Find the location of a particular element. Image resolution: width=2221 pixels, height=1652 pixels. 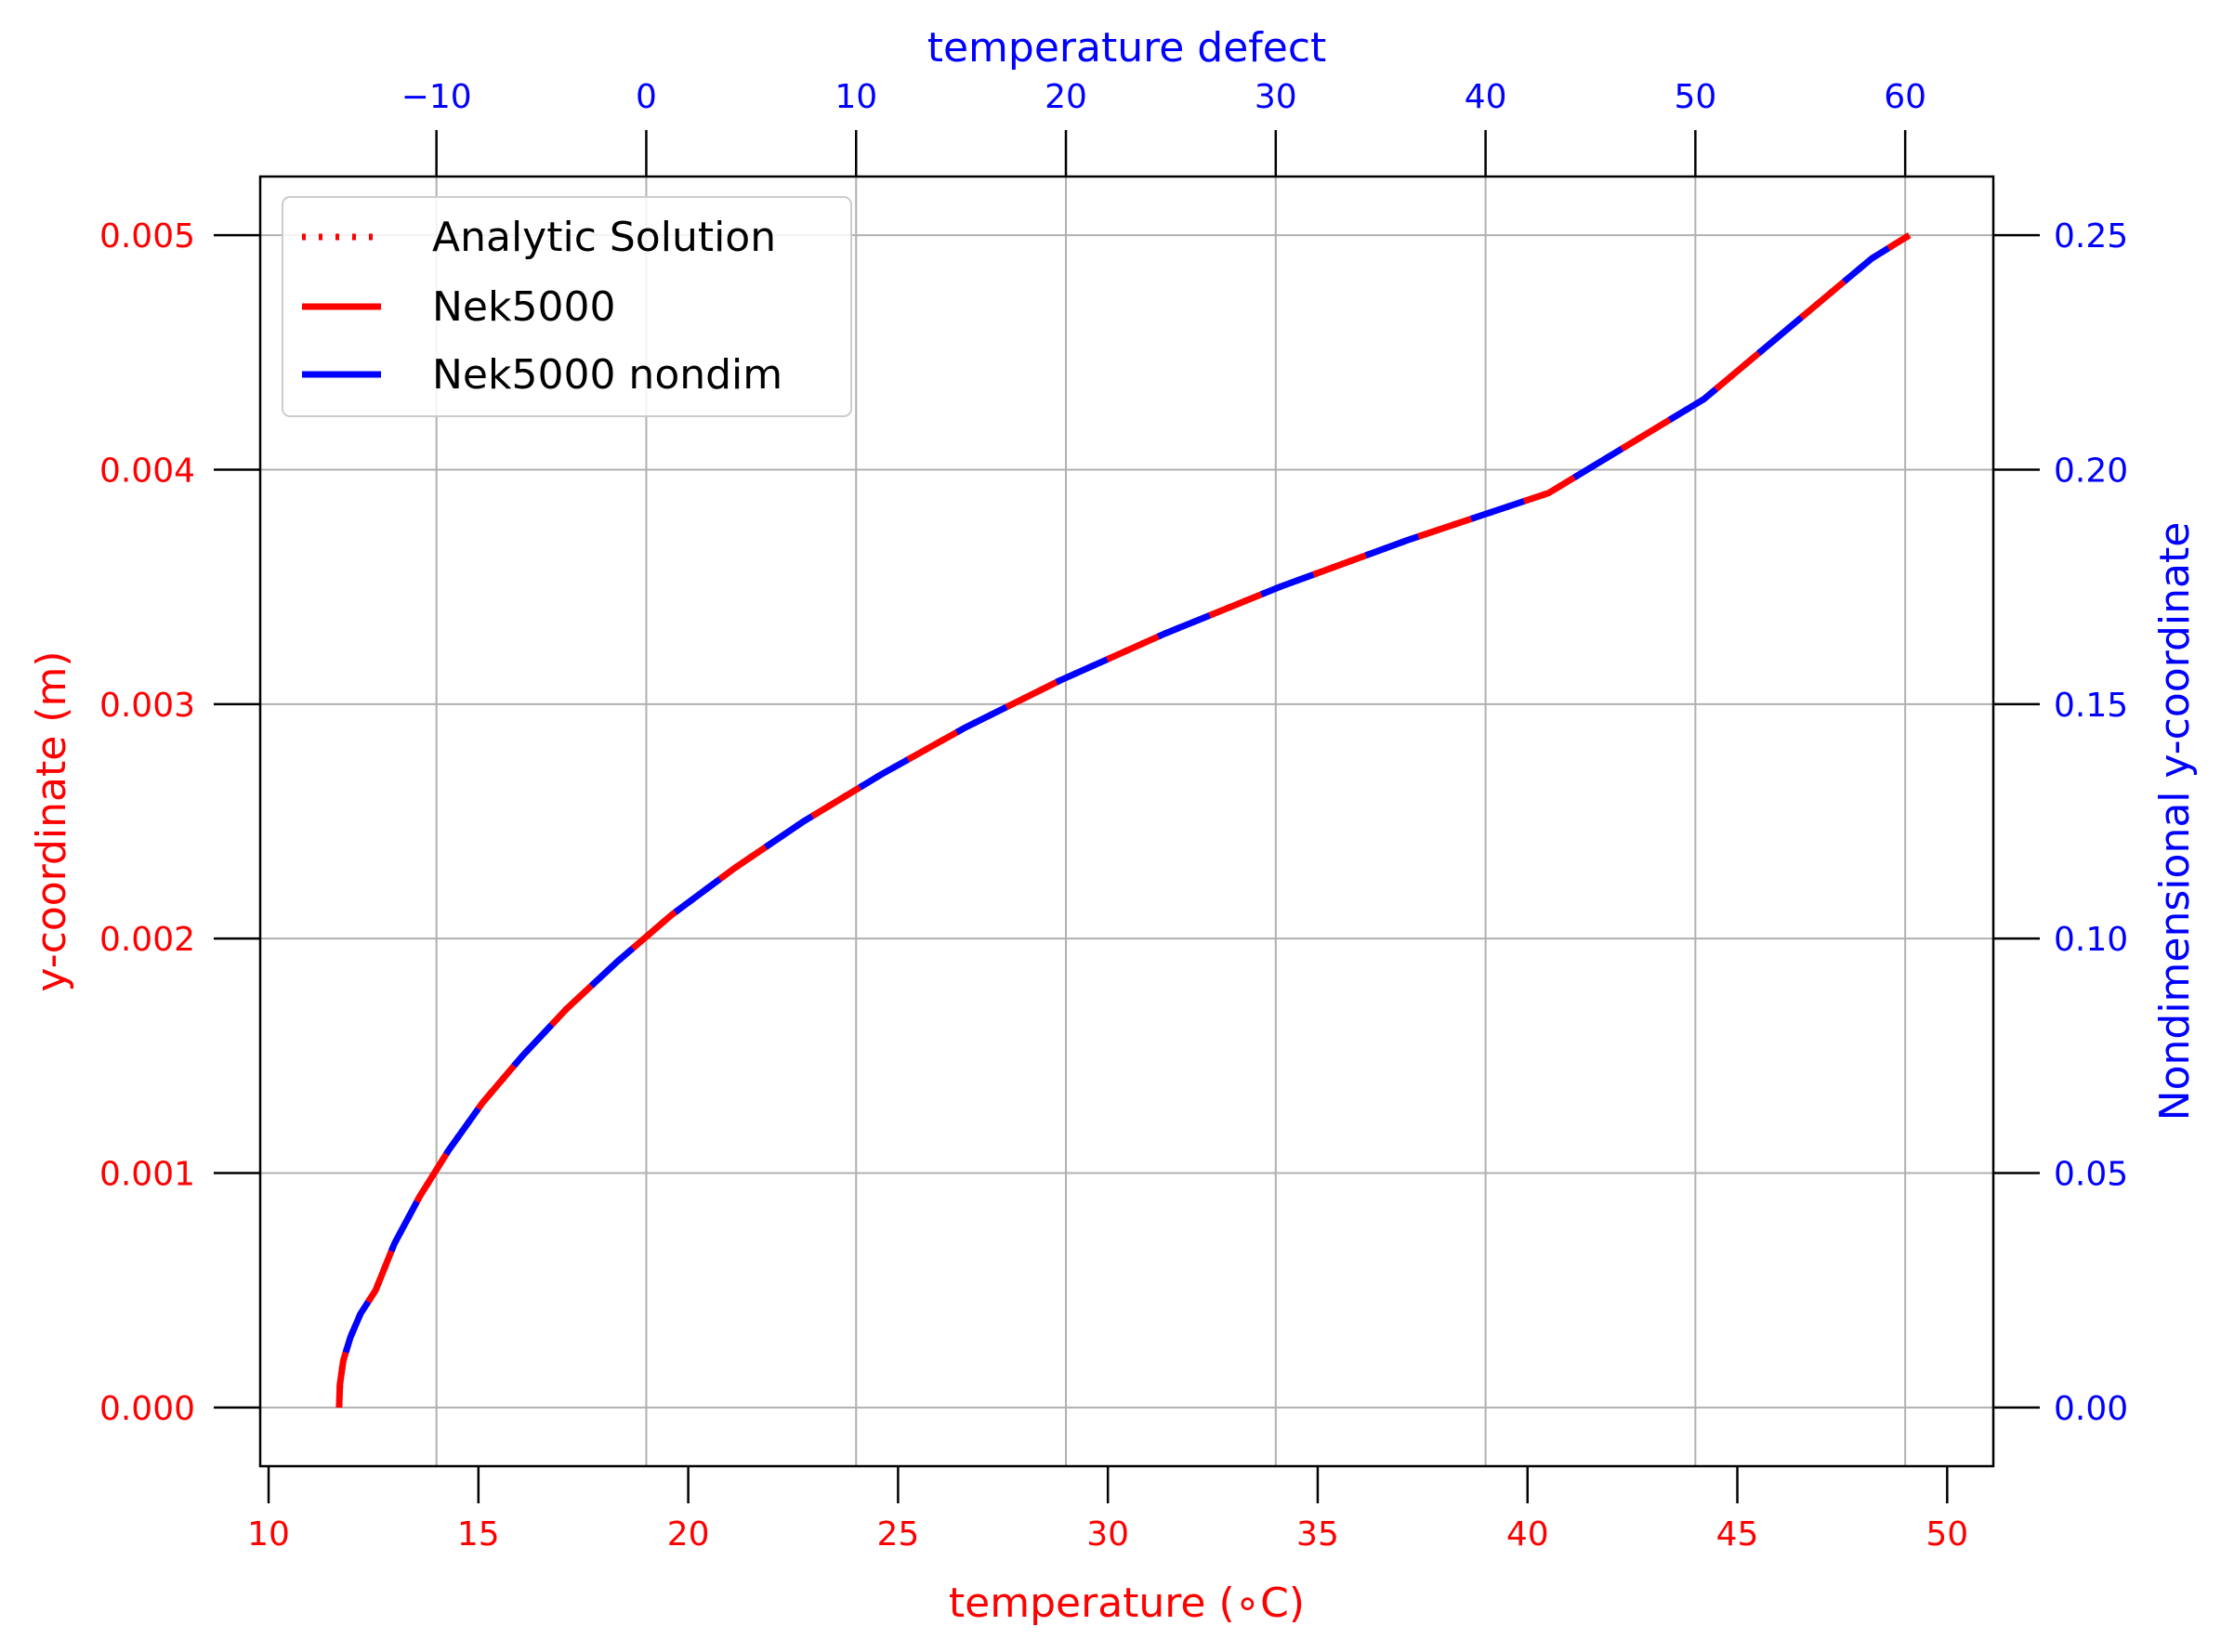

top-tick-label: 0 is located at coordinates (646, 97).